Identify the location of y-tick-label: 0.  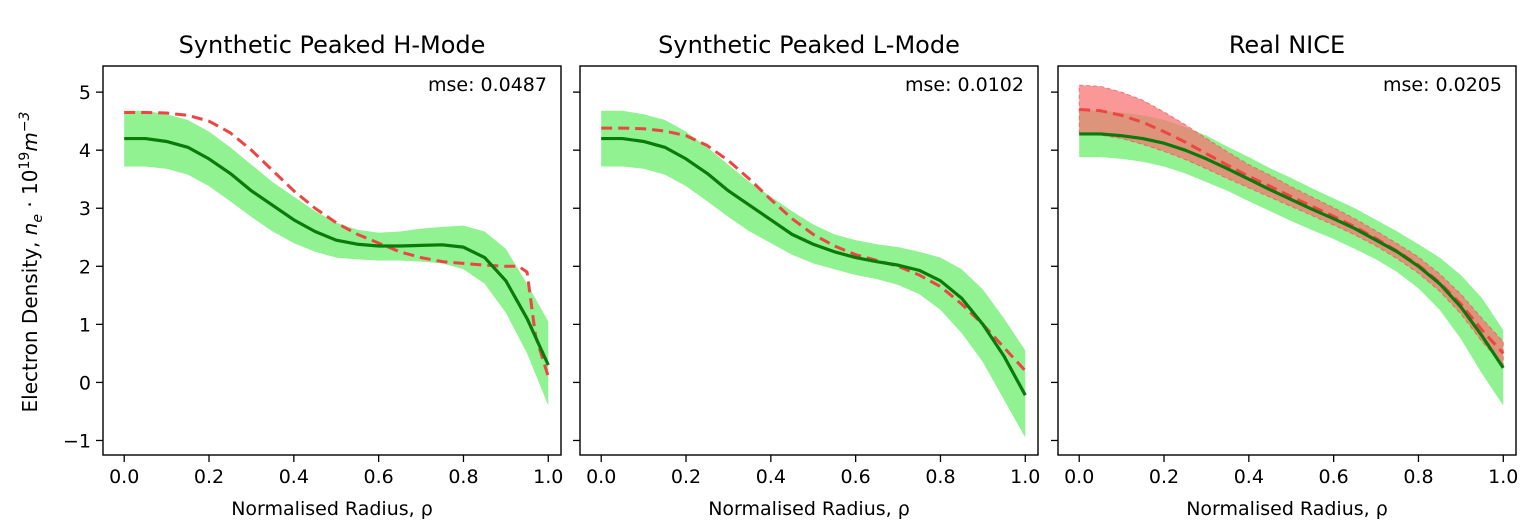
(85, 383).